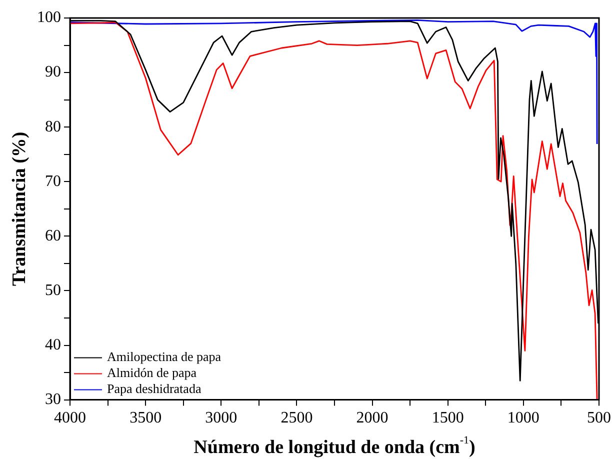 Image resolution: width=614 pixels, height=459 pixels. Describe the element at coordinates (523, 418) in the screenshot. I see `x-tick-label: 1000` at that location.